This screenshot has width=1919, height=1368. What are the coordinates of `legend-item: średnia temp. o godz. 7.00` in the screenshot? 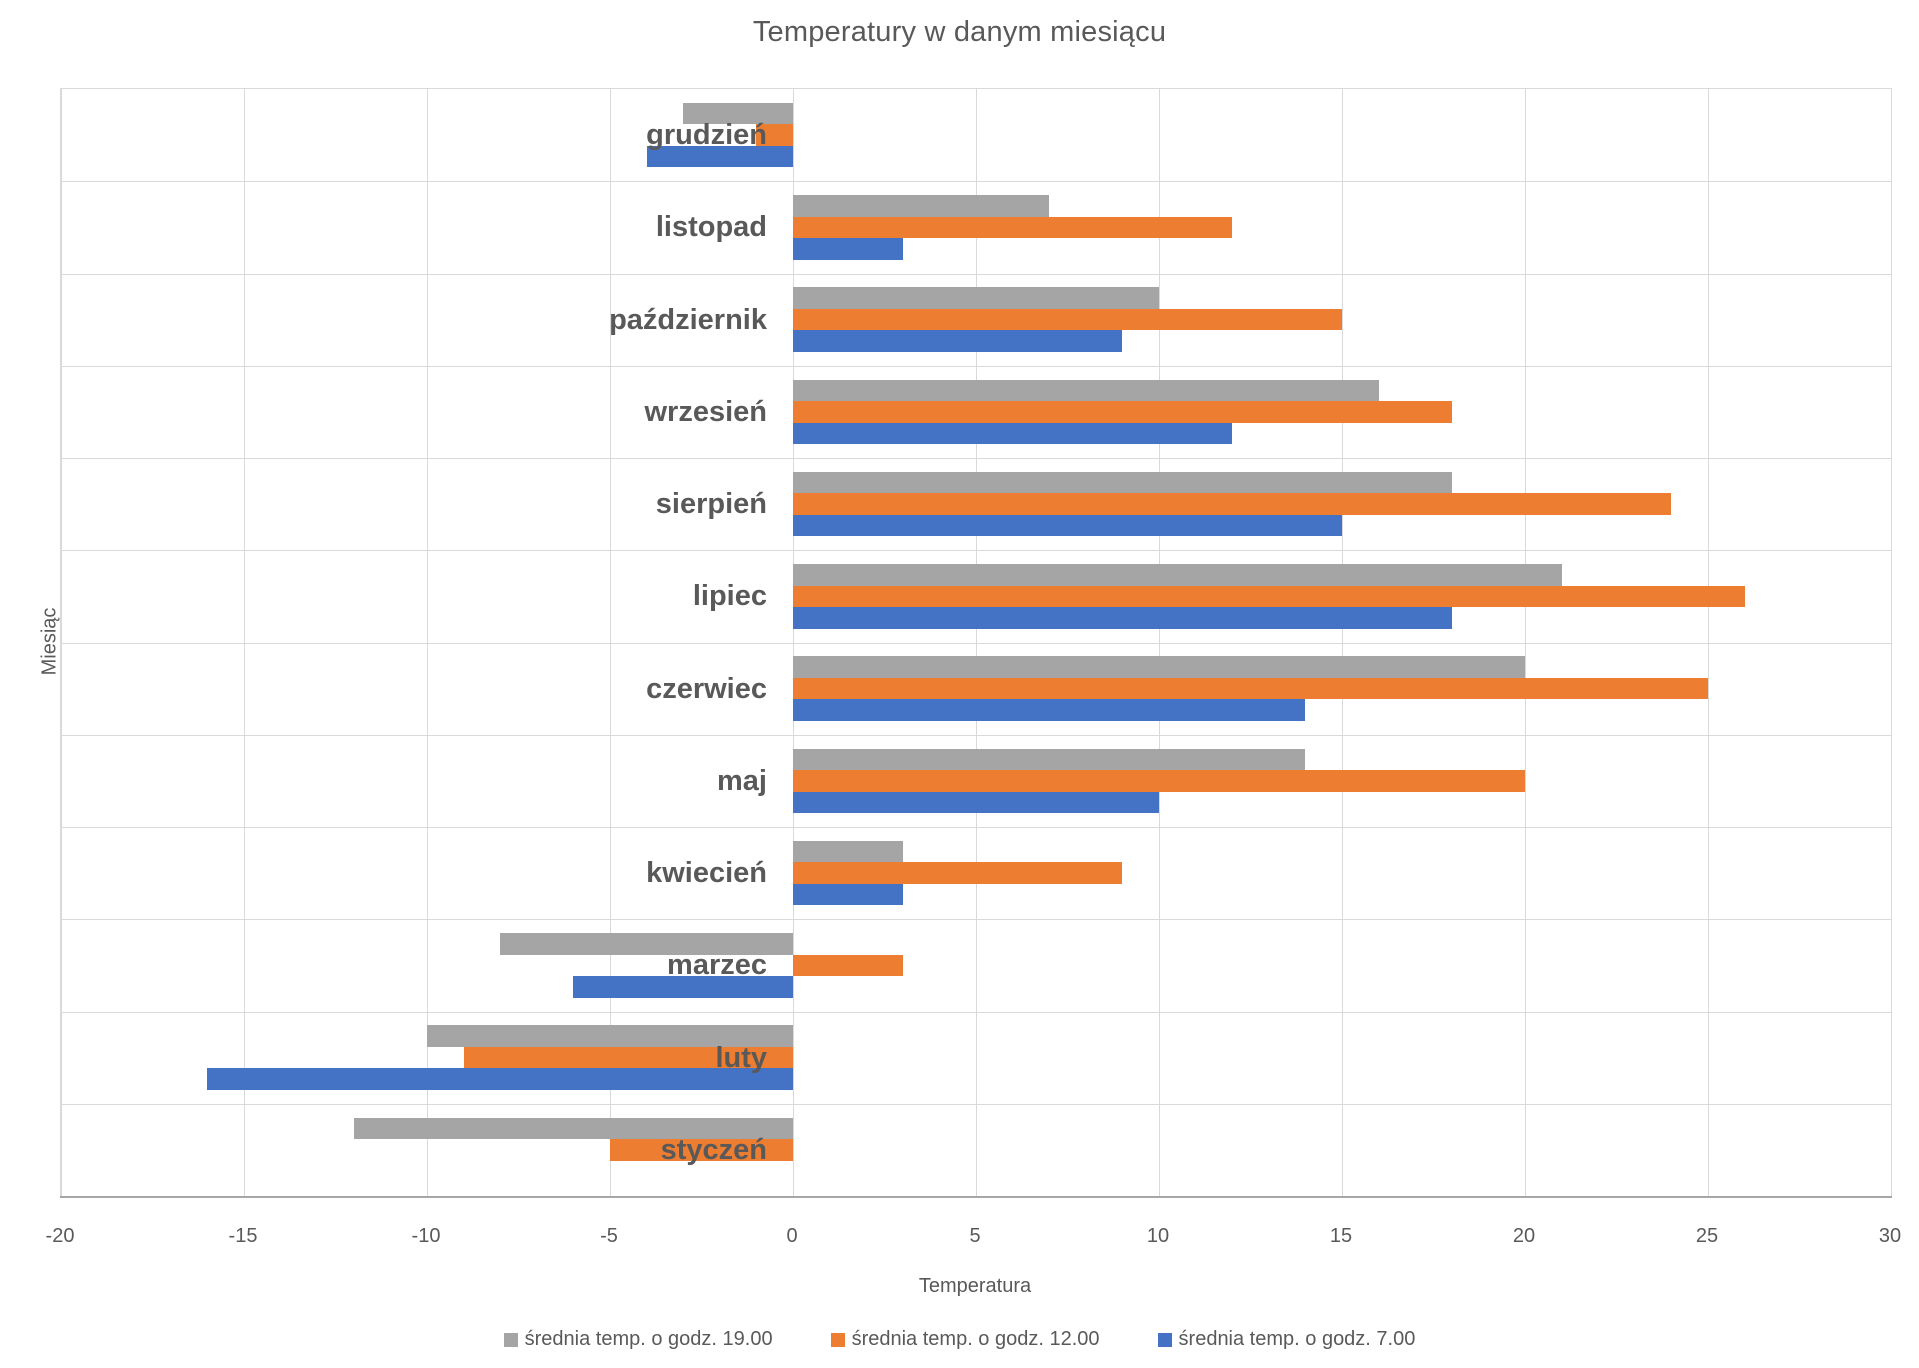 It's located at (1286, 1339).